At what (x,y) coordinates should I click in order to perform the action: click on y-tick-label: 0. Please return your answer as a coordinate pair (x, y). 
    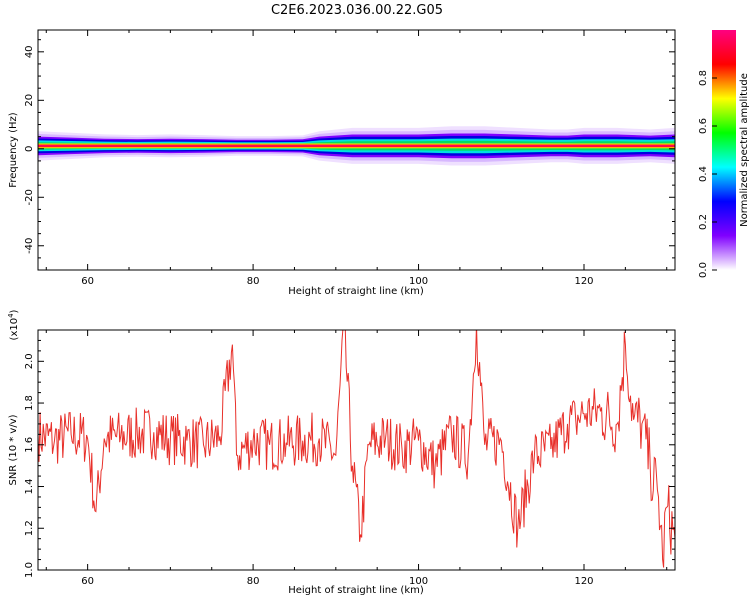
    Looking at the image, I should click on (29, 149).